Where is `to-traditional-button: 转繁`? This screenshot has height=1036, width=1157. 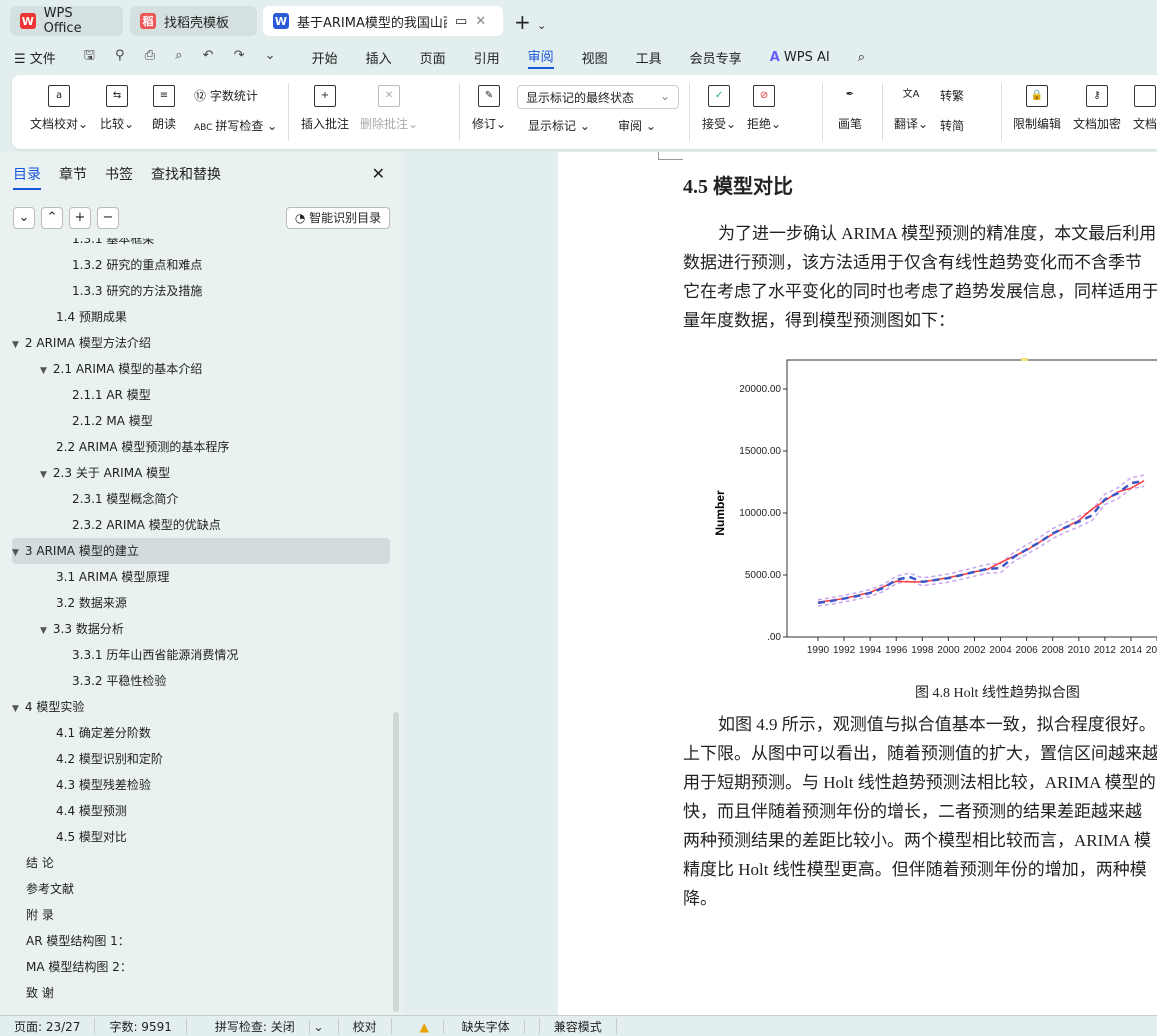
to-traditional-button: 转繁 is located at coordinates (952, 96).